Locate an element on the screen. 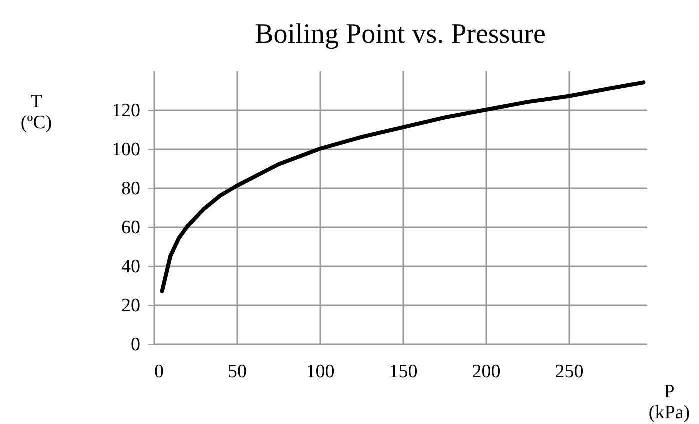  x-tick-label: 100 is located at coordinates (320, 372).